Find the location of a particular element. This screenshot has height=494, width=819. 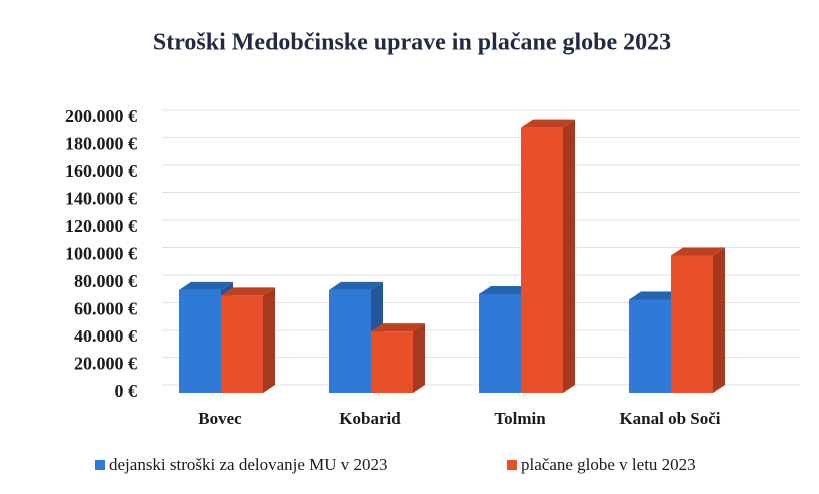

y-tick-label: 180.000 € is located at coordinates (101, 144).